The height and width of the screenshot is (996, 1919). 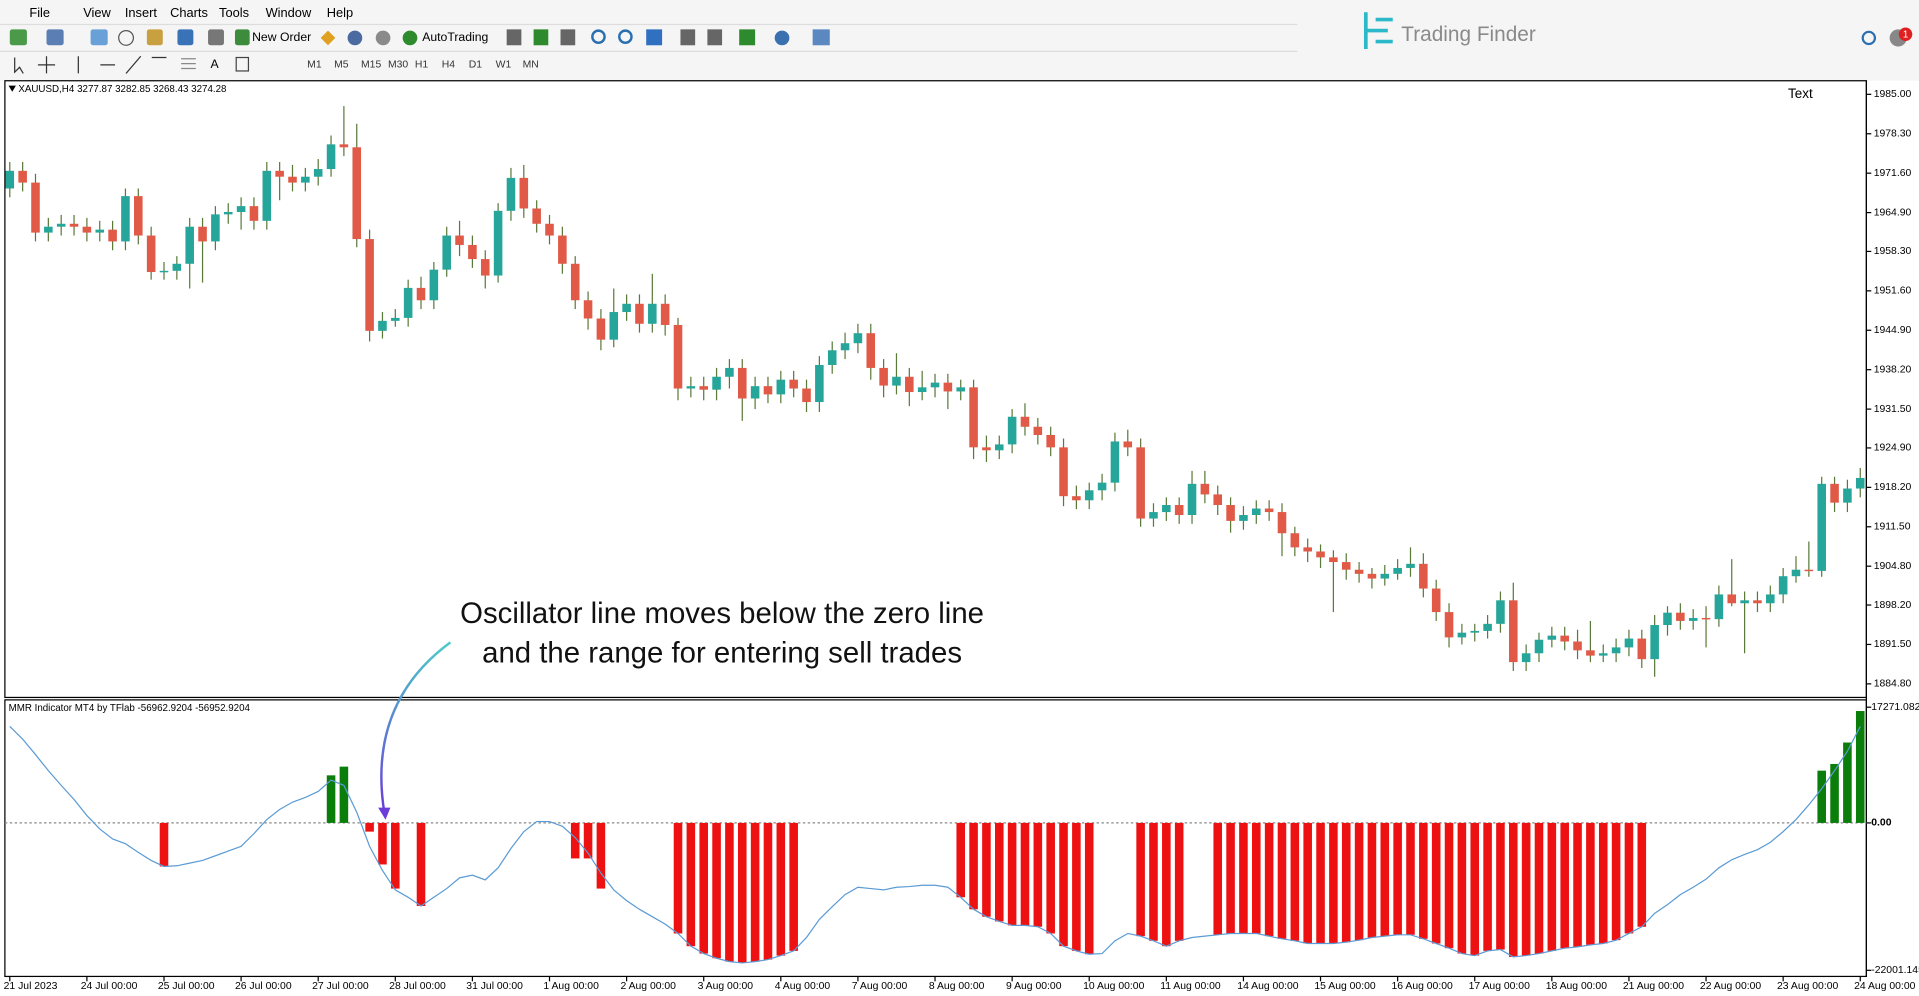 I want to click on menu-item: View, so click(x=97, y=12).